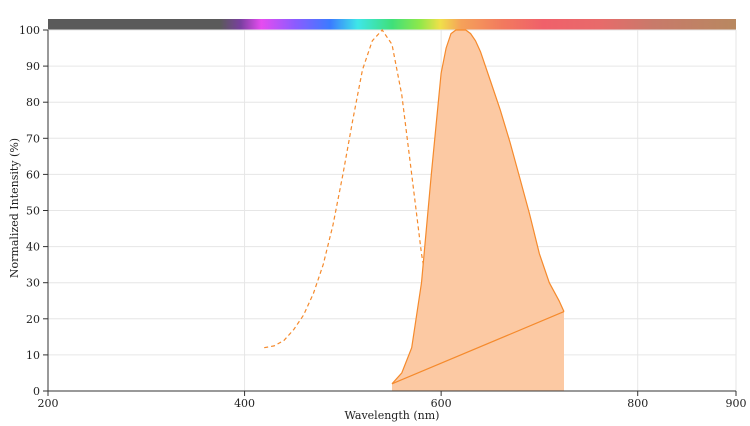 The width and height of the screenshot is (750, 426). Describe the element at coordinates (33, 138) in the screenshot. I see `y-tick-label: 70` at that location.